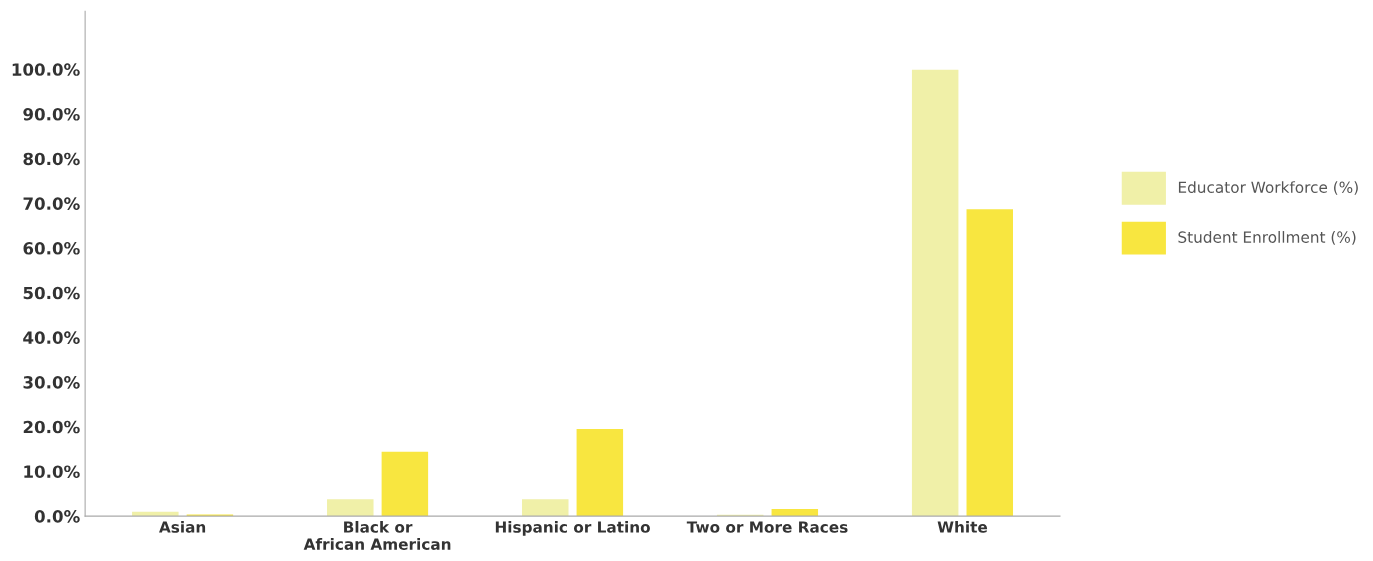 The height and width of the screenshot is (561, 1373). Describe the element at coordinates (51, 114) in the screenshot. I see `y-tick-label: 90.0%` at that location.